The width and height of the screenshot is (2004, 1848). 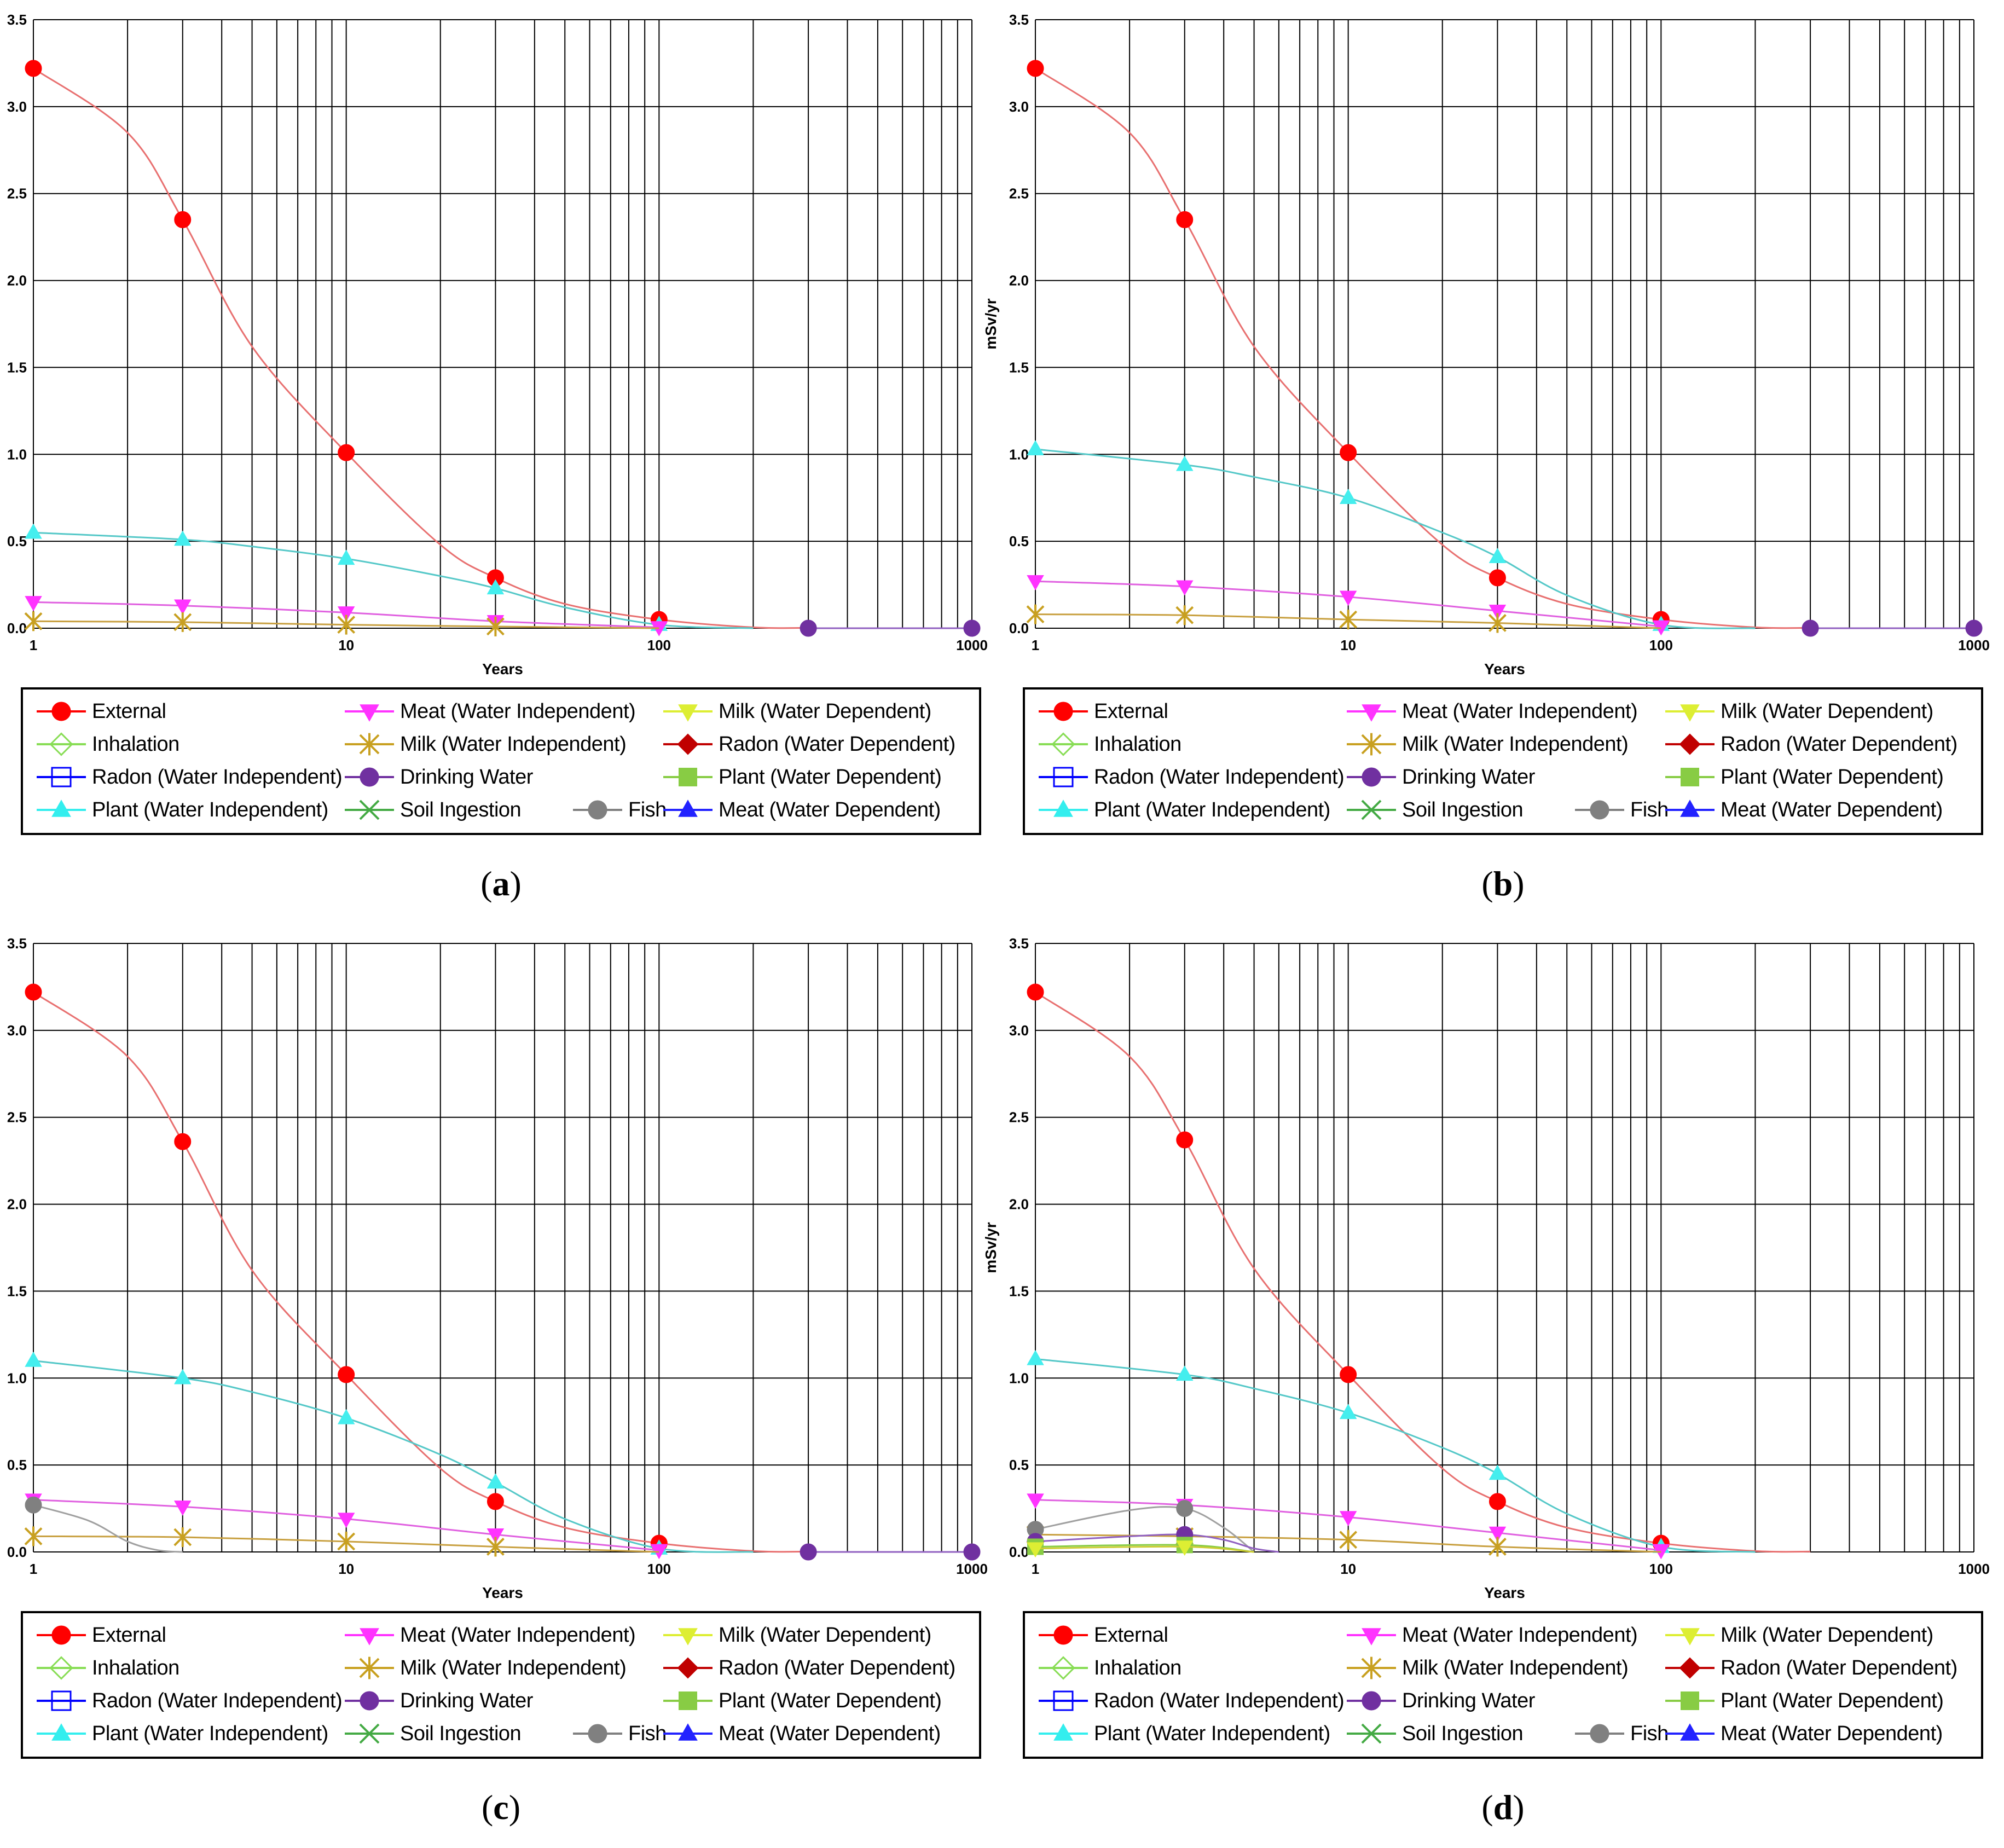 What do you see at coordinates (1439, 777) in the screenshot?
I see `legend-item-drinking-water: Drinking Water` at bounding box center [1439, 777].